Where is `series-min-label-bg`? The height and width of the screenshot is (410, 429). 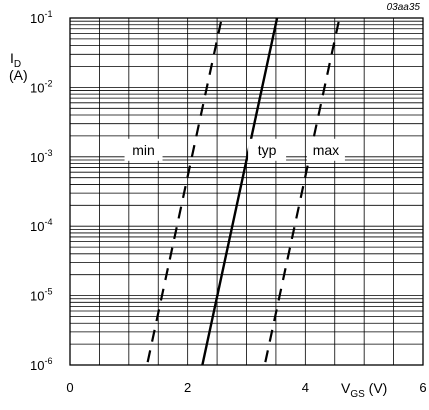
series-min-label-bg is located at coordinates (143, 149).